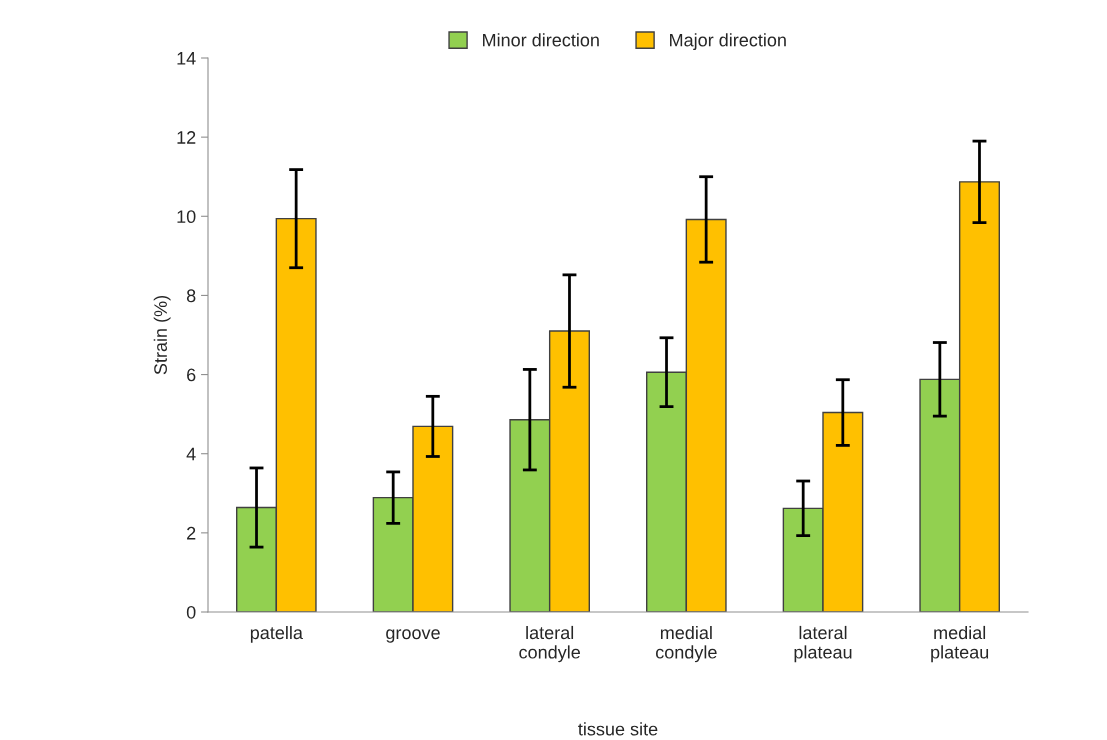 This screenshot has height=740, width=1107. Describe the element at coordinates (186, 217) in the screenshot. I see `y-tick-label: 10` at that location.